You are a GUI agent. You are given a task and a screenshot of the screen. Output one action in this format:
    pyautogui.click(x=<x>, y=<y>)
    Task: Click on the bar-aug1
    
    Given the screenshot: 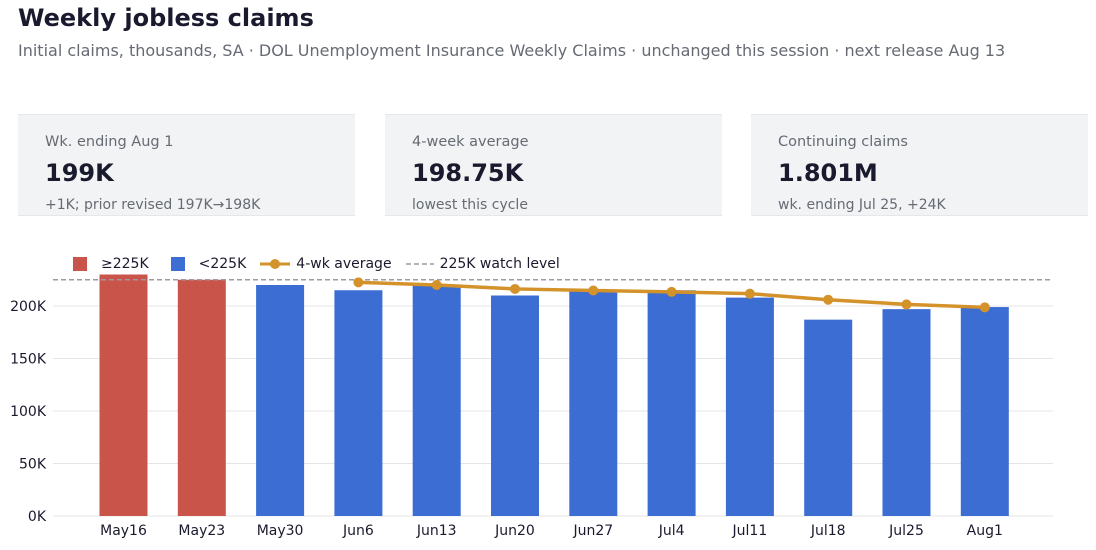 What is the action you would take?
    pyautogui.click(x=984, y=411)
    